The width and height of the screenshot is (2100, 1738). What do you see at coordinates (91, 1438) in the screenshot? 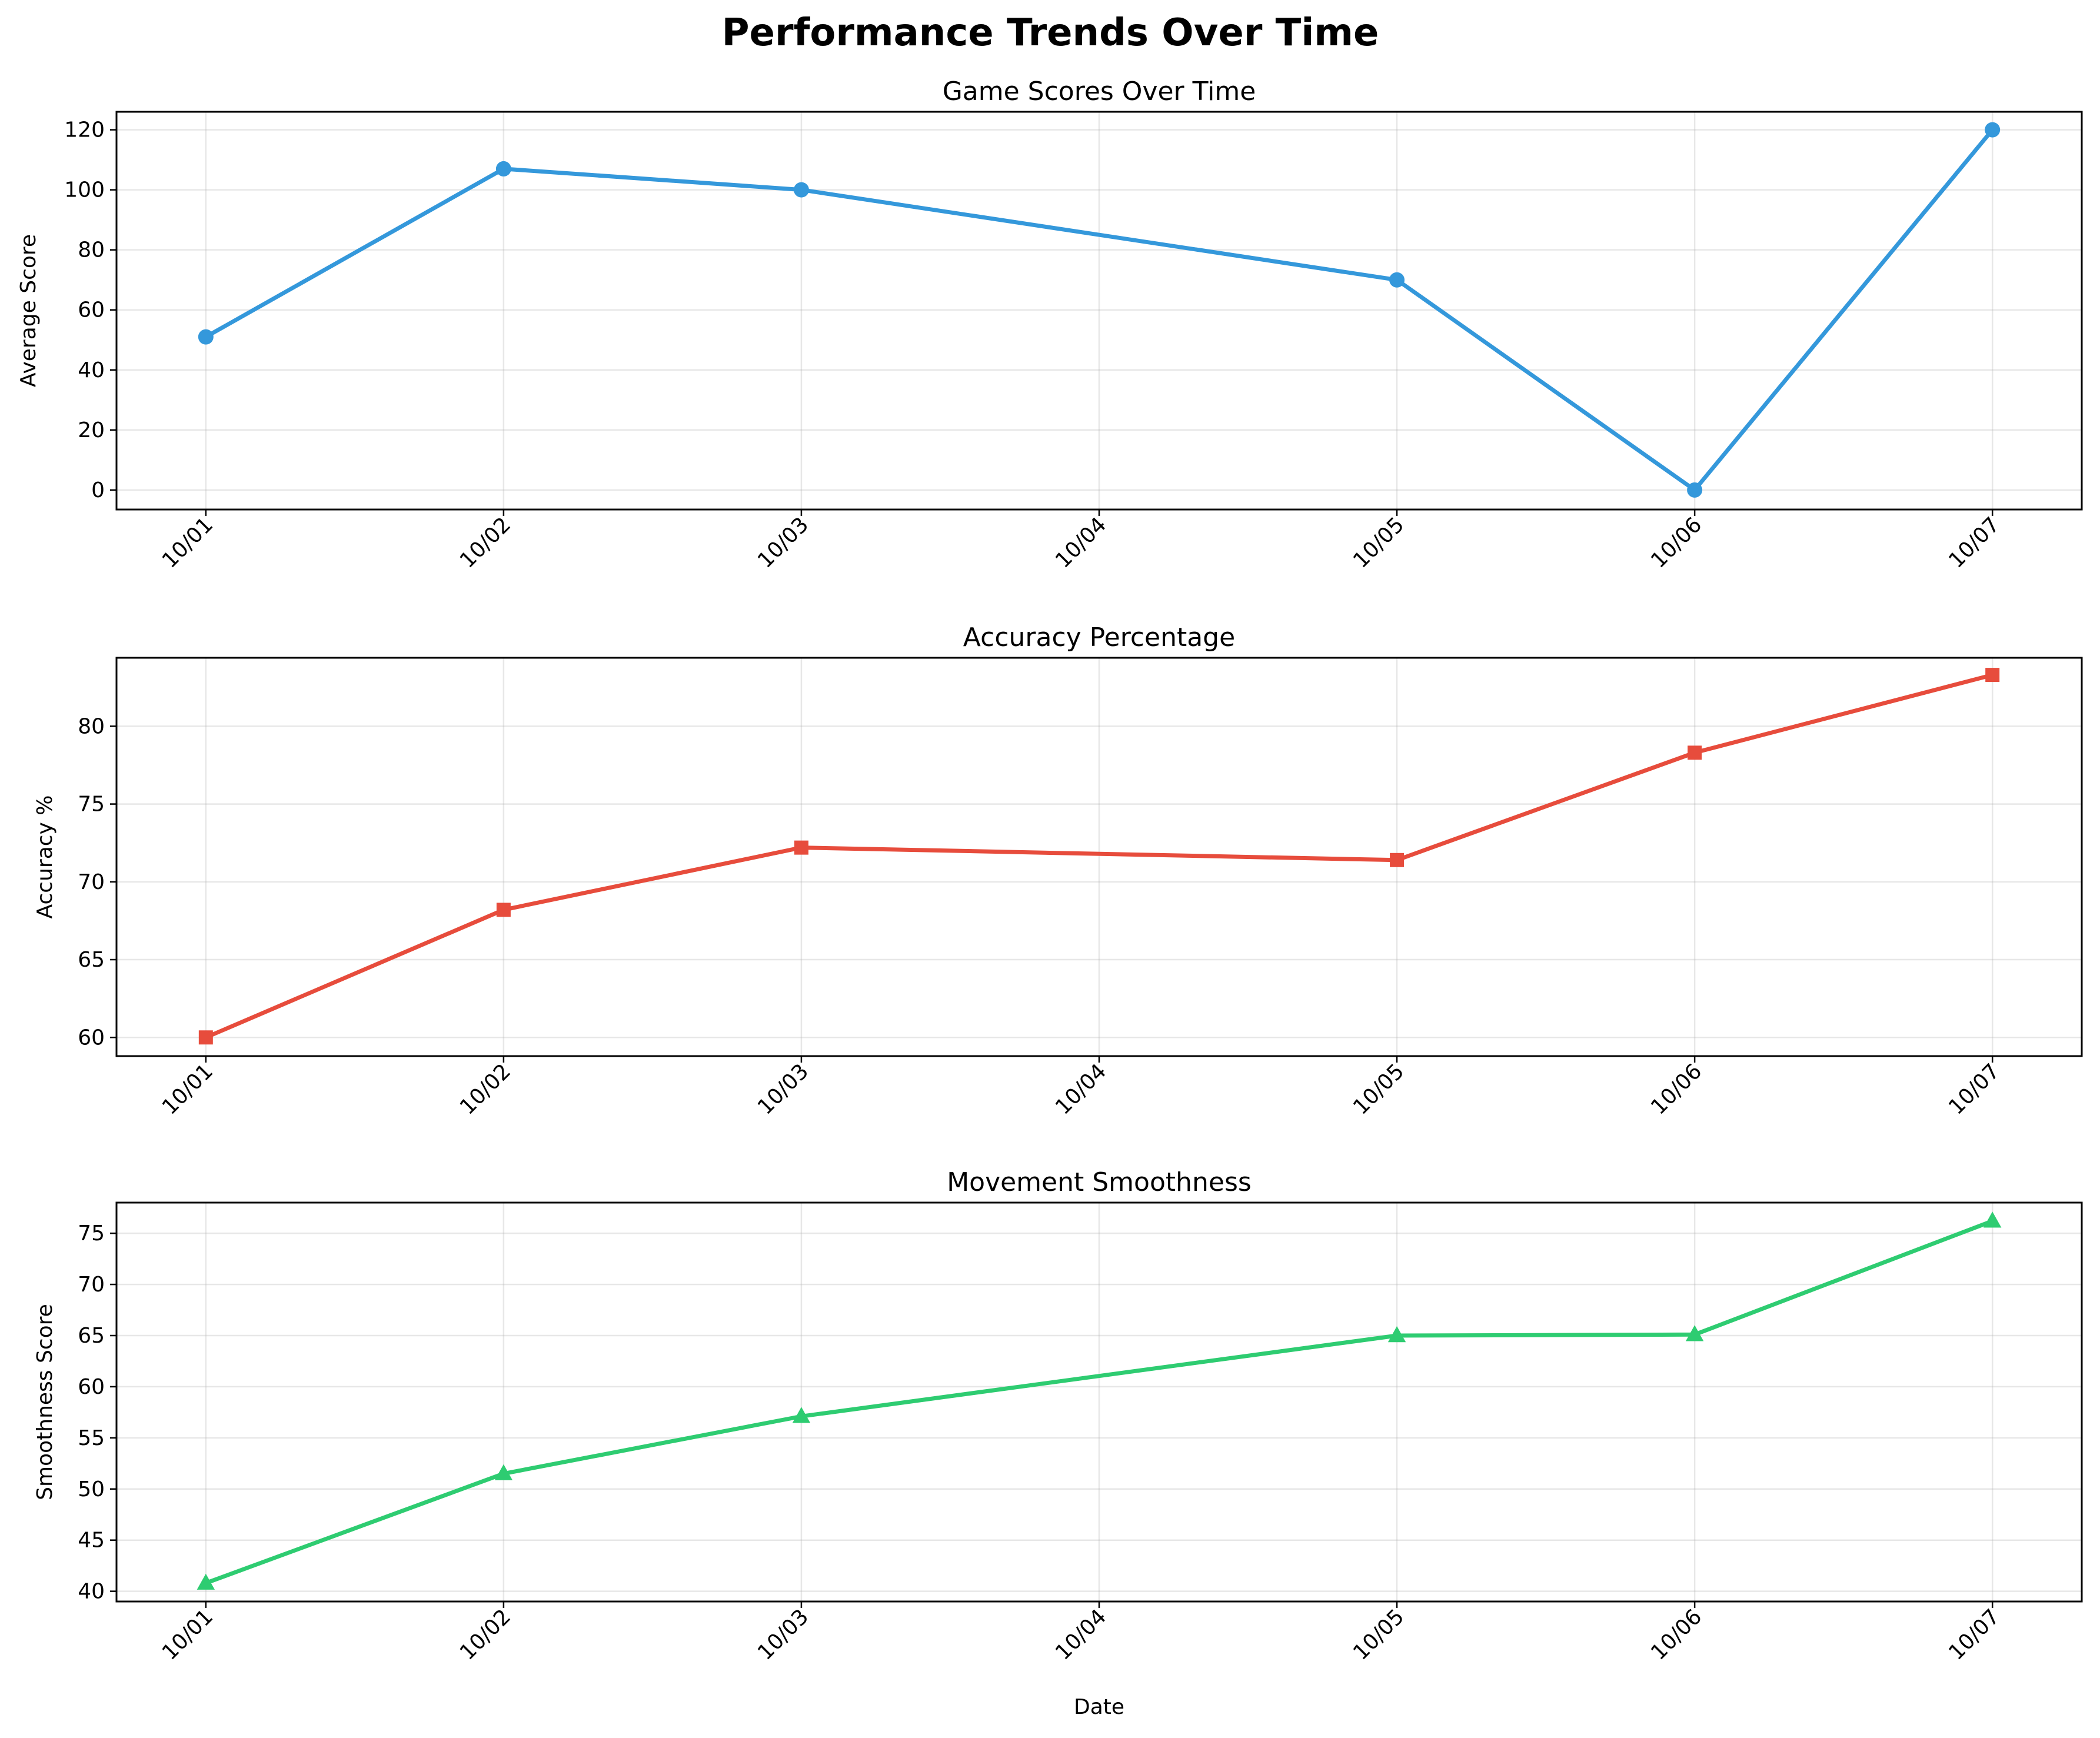
I see `y-tick-label: 55` at bounding box center [91, 1438].